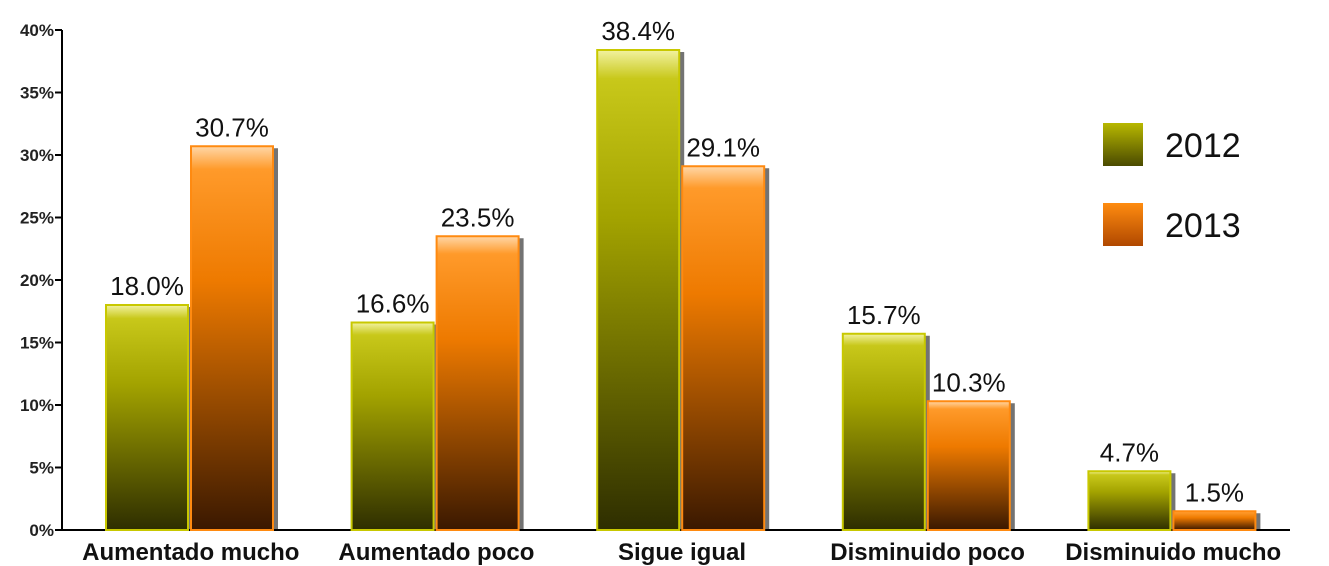 The width and height of the screenshot is (1329, 566). What do you see at coordinates (393, 304) in the screenshot?
I see `data-label: 16.6%` at bounding box center [393, 304].